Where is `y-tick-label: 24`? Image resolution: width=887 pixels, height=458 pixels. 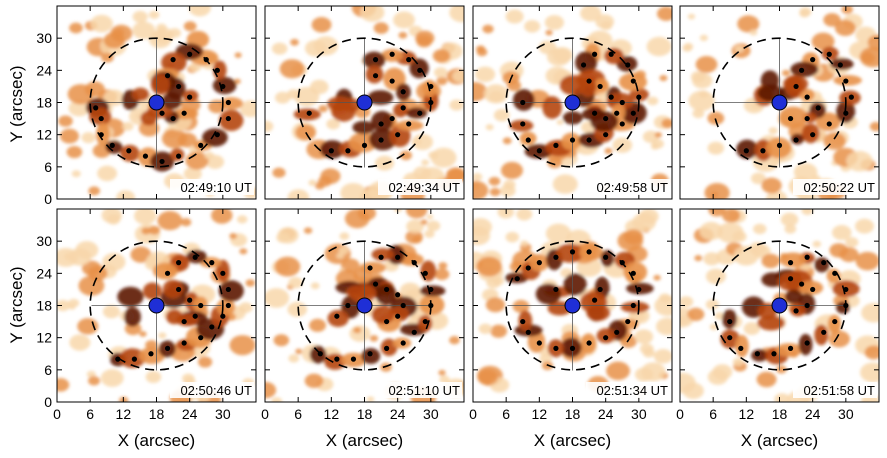
y-tick-label: 24 is located at coordinates (44, 273).